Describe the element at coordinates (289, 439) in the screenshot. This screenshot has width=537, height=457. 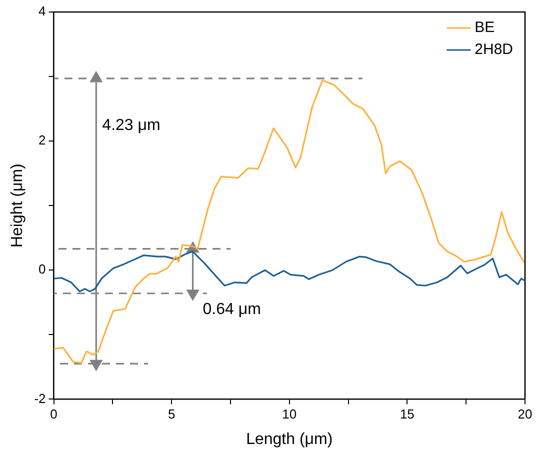
I see `x-axis-title: Length (μm)` at that location.